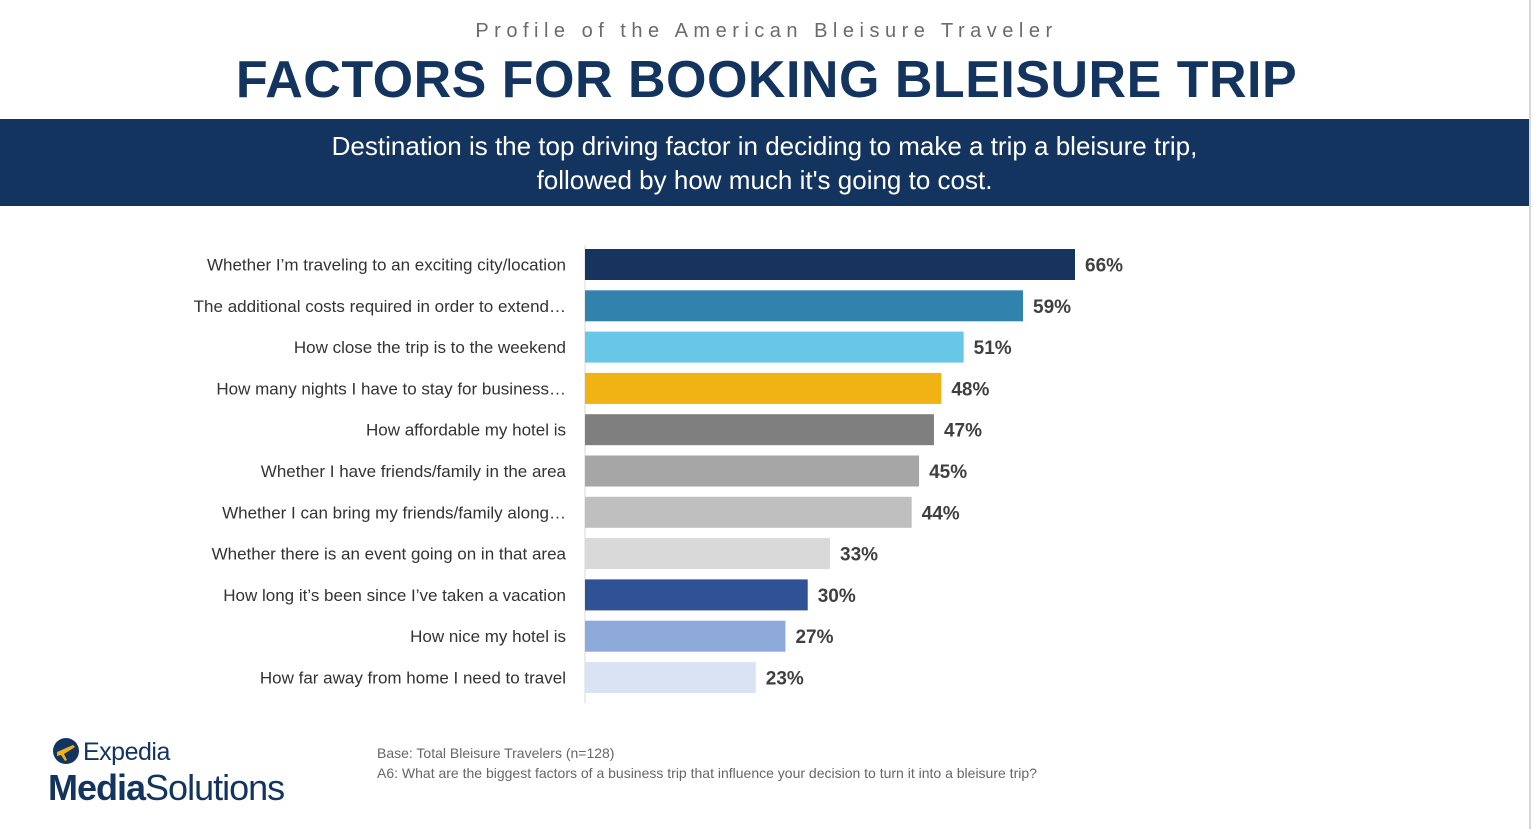  Describe the element at coordinates (466, 430) in the screenshot. I see `category-label-5: How affordable my hotel is` at that location.